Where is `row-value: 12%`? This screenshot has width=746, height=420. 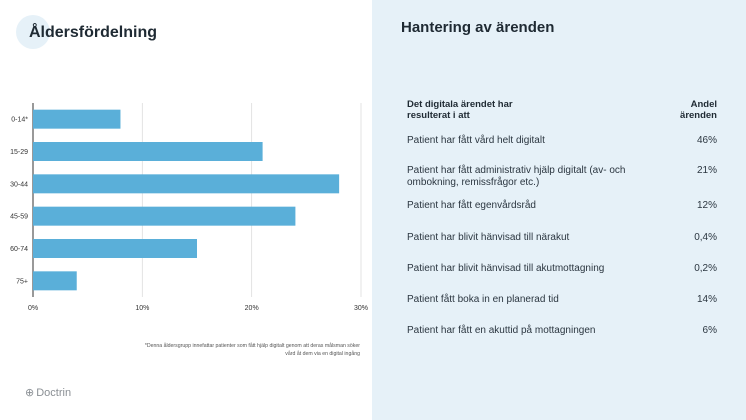 row-value: 12% is located at coordinates (706, 205).